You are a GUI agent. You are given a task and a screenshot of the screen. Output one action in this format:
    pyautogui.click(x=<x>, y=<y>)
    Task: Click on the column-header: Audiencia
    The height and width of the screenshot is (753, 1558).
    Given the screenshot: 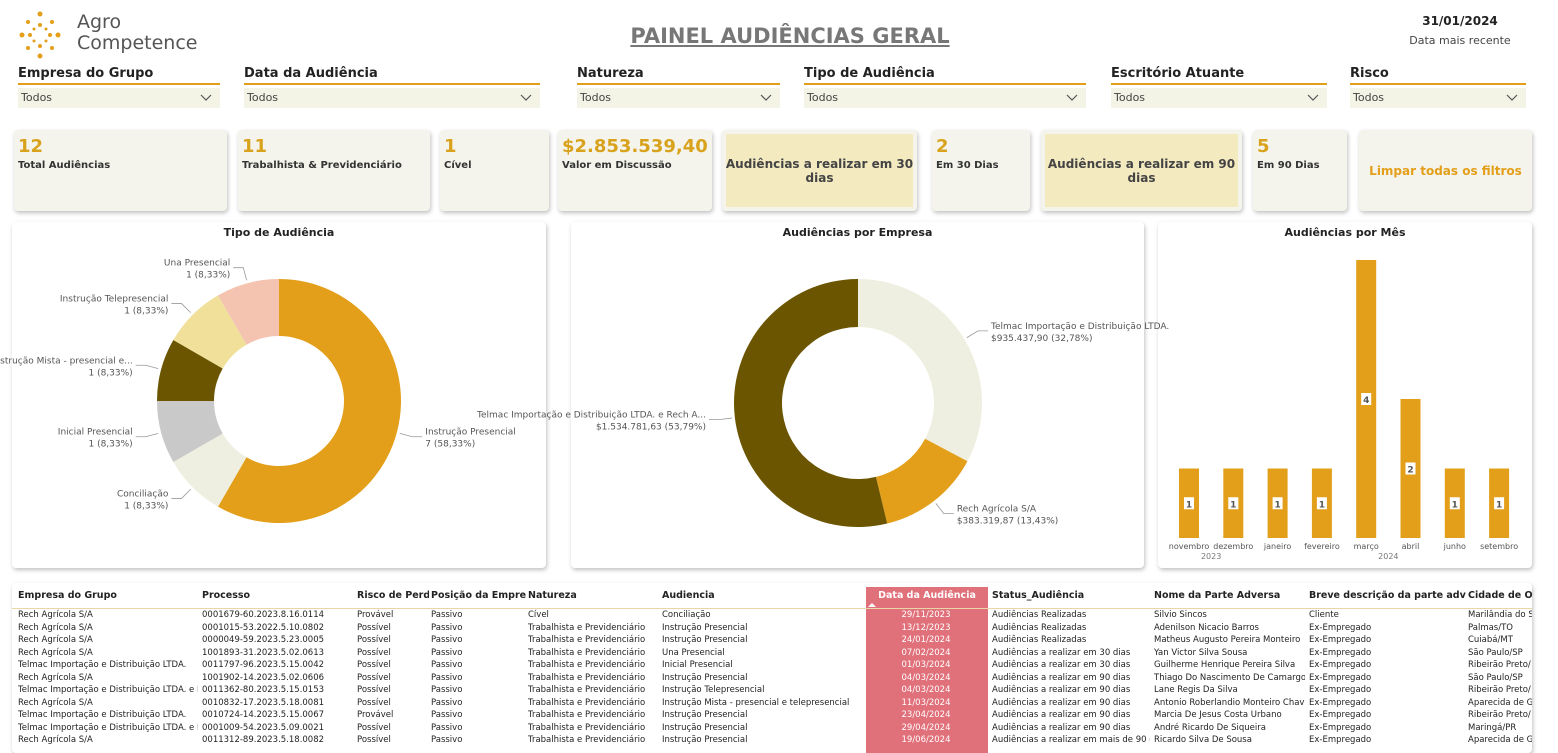 What is the action you would take?
    pyautogui.click(x=688, y=595)
    